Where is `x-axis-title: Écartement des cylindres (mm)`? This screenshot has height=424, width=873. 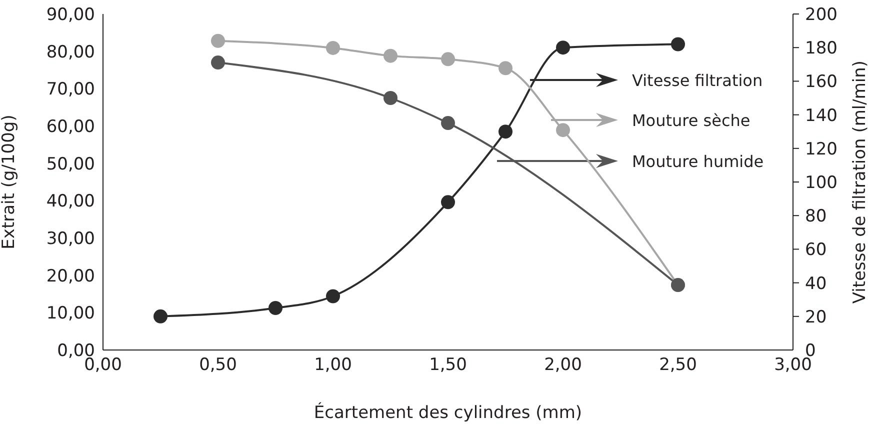
x-axis-title: Écartement des cylindres (mm) is located at coordinates (448, 412).